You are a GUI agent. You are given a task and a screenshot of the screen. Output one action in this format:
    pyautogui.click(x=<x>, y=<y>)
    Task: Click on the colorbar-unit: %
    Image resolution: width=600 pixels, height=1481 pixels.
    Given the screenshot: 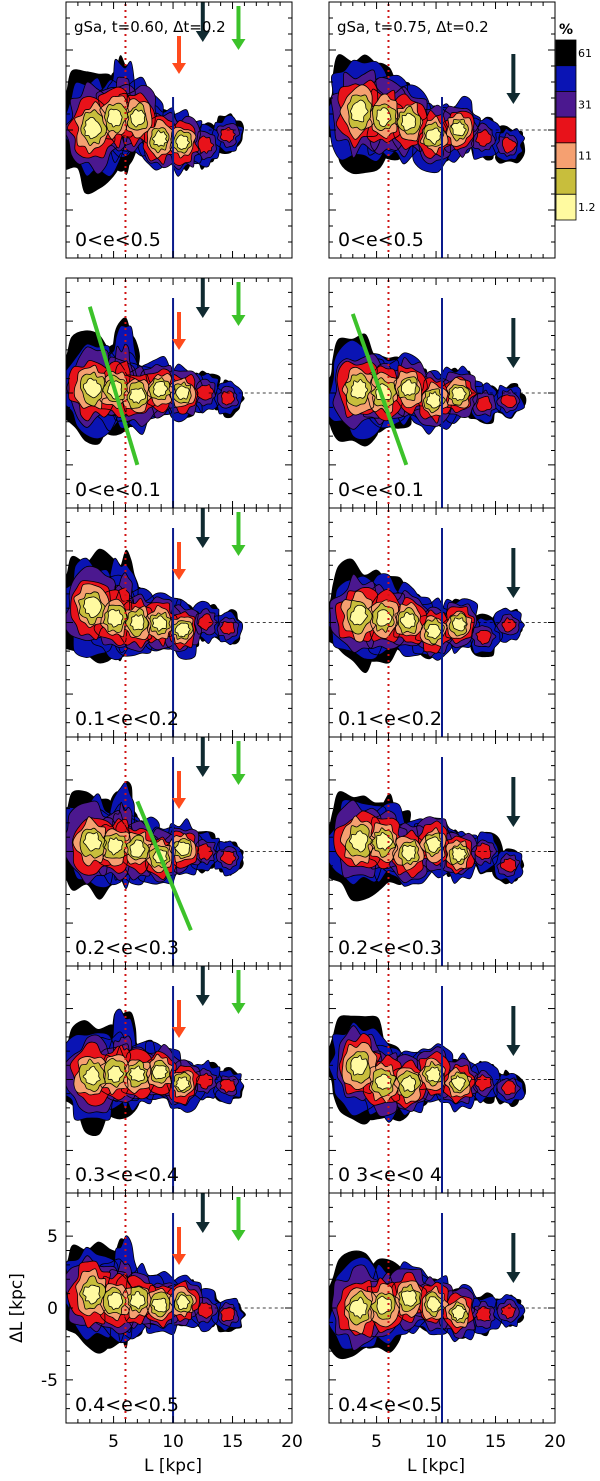 What is the action you would take?
    pyautogui.click(x=566, y=30)
    